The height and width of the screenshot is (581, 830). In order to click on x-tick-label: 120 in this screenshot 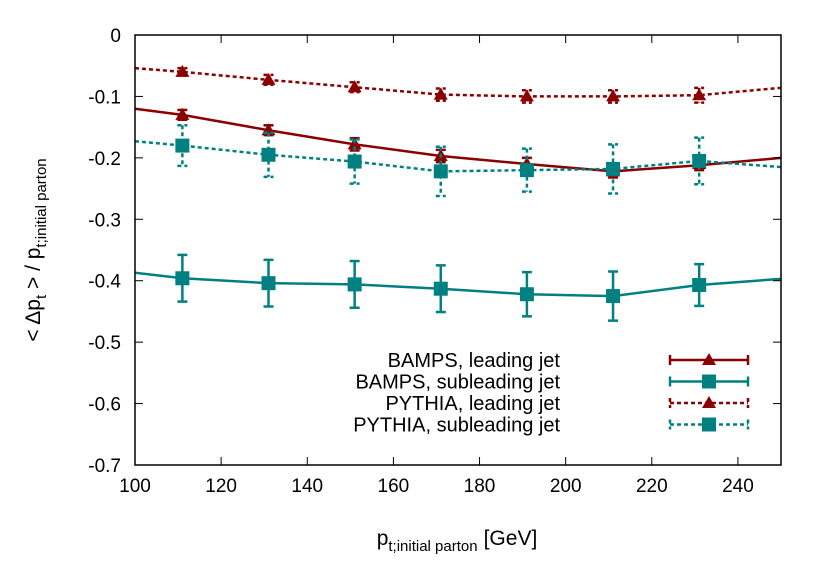, I will do `click(221, 486)`.